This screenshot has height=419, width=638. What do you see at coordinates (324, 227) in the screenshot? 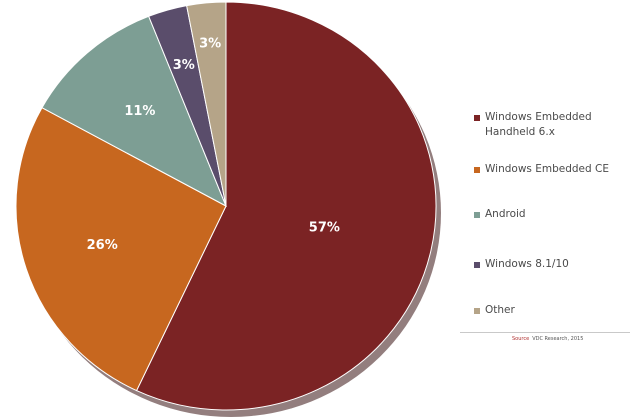
I see `pie-data-label: 57%` at bounding box center [324, 227].